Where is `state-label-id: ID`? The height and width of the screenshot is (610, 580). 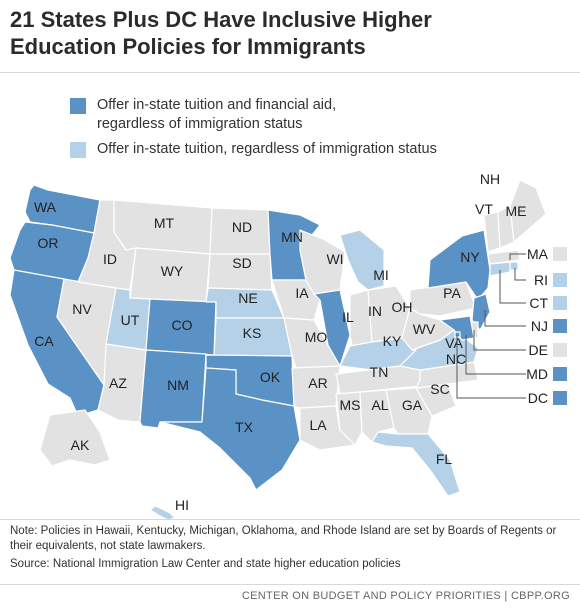
state-label-id: ID is located at coordinates (110, 259).